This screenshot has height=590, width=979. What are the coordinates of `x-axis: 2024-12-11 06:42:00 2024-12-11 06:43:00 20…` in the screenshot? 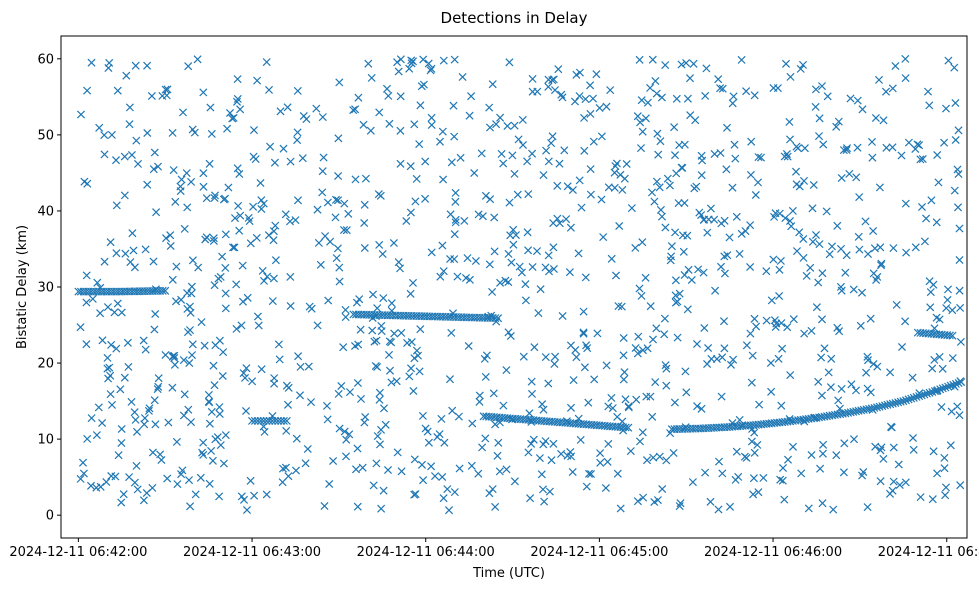 It's located at (494, 549).